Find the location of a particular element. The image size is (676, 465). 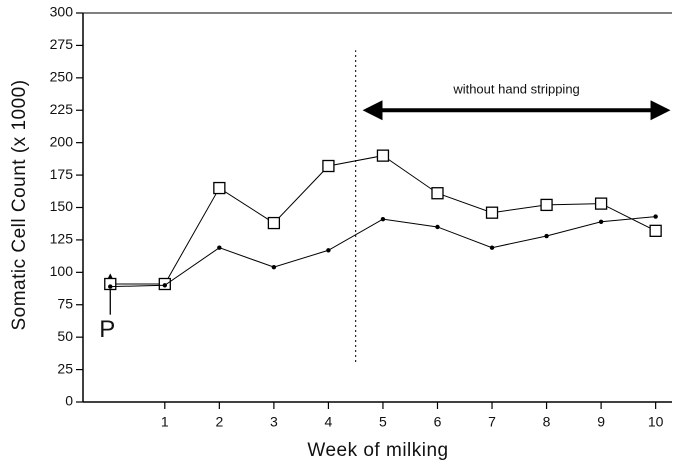

y-tick-label: 100 is located at coordinates (62, 271).